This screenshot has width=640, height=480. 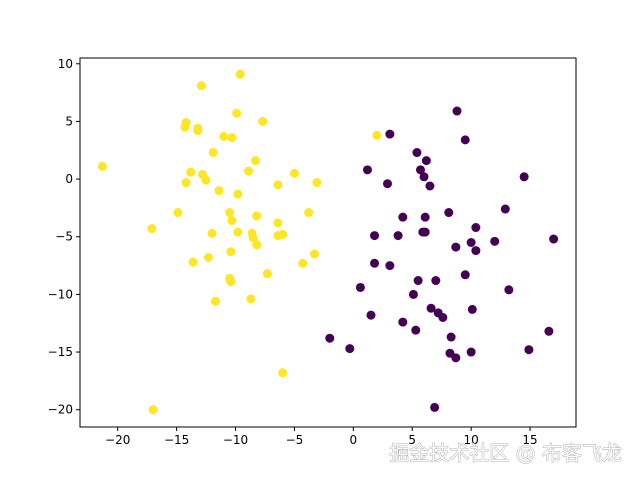 What do you see at coordinates (64, 237) in the screenshot?
I see `y-tick-label: −5` at bounding box center [64, 237].